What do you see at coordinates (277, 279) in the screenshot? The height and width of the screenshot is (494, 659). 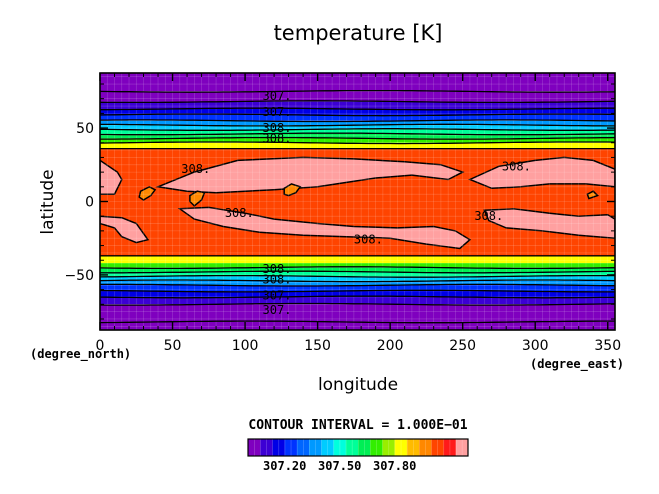 I see `contour-label-10: 308.` at bounding box center [277, 279].